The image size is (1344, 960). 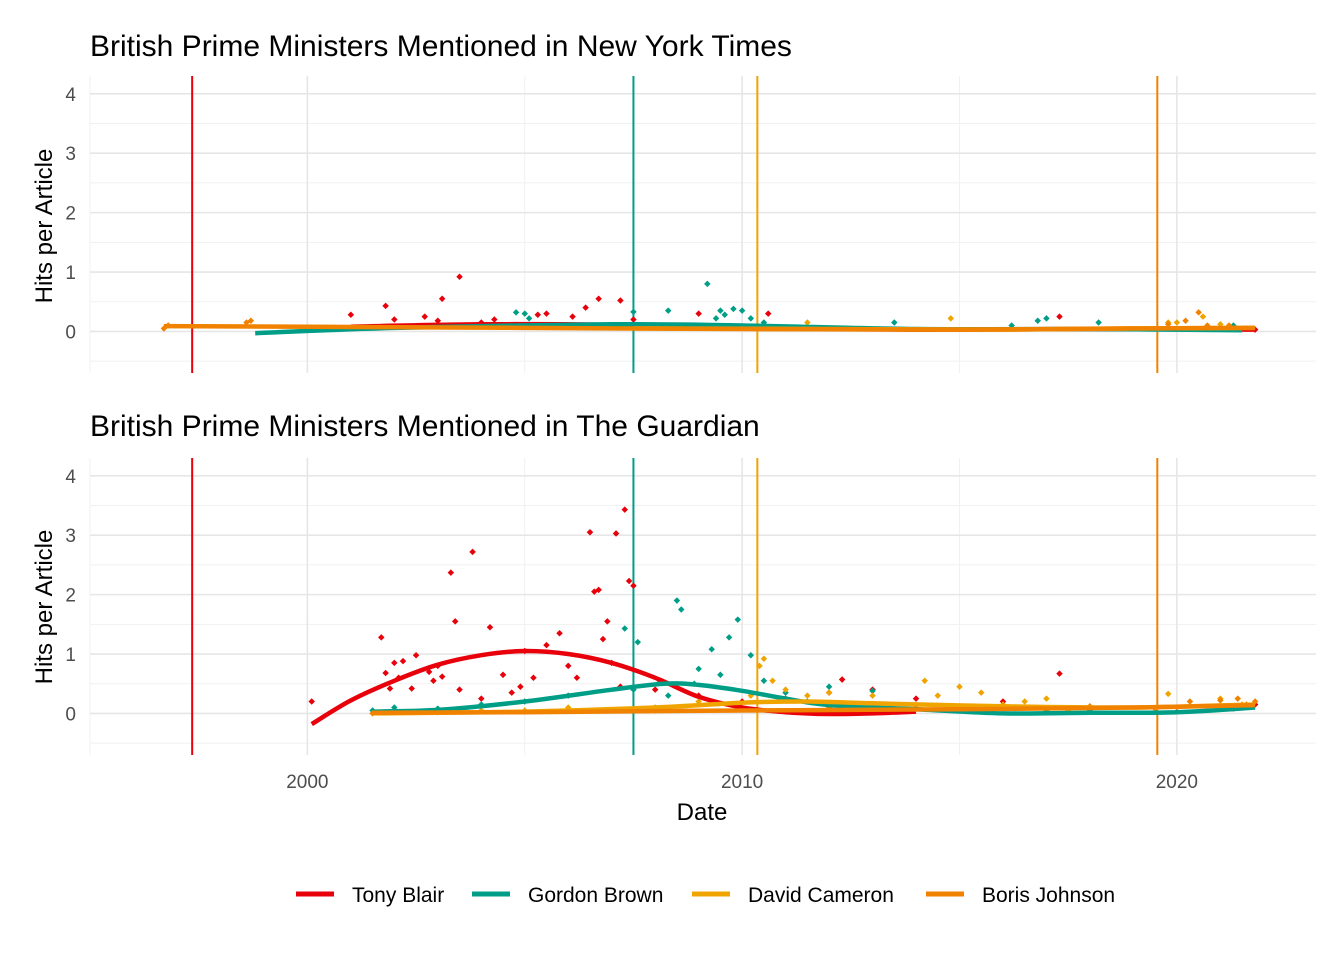 I want to click on nyt-y-axis-label: Hits per Article, so click(x=44, y=226).